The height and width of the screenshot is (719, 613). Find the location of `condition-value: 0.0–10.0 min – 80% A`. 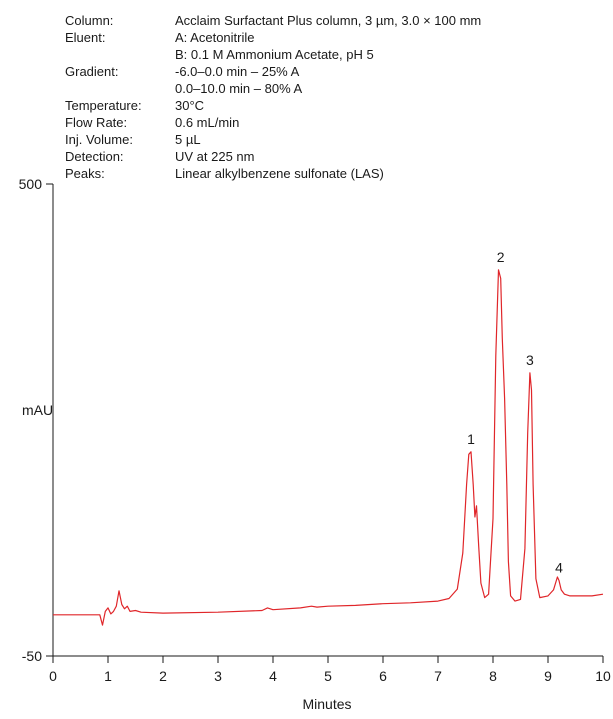

condition-value: 0.0–10.0 min – 80% A is located at coordinates (239, 88).